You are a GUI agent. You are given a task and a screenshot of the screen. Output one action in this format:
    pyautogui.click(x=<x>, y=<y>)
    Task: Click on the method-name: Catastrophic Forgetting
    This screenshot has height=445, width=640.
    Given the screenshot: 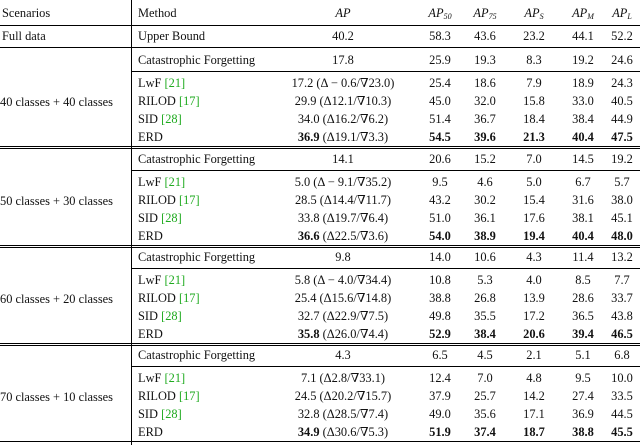 What is the action you would take?
    pyautogui.click(x=197, y=60)
    